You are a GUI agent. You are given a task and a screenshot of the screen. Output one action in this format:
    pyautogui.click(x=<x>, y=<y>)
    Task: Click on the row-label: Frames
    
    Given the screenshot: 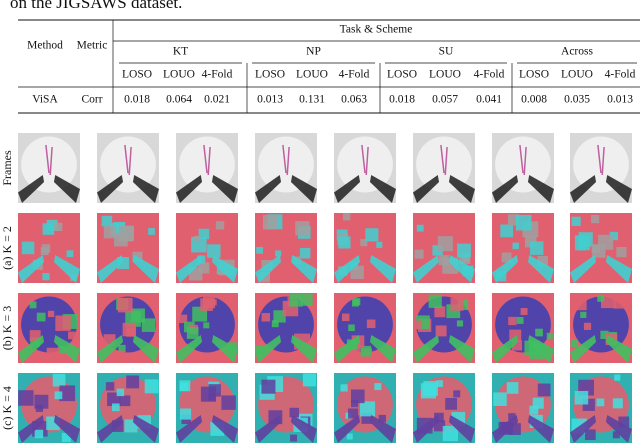 What is the action you would take?
    pyautogui.click(x=7, y=168)
    